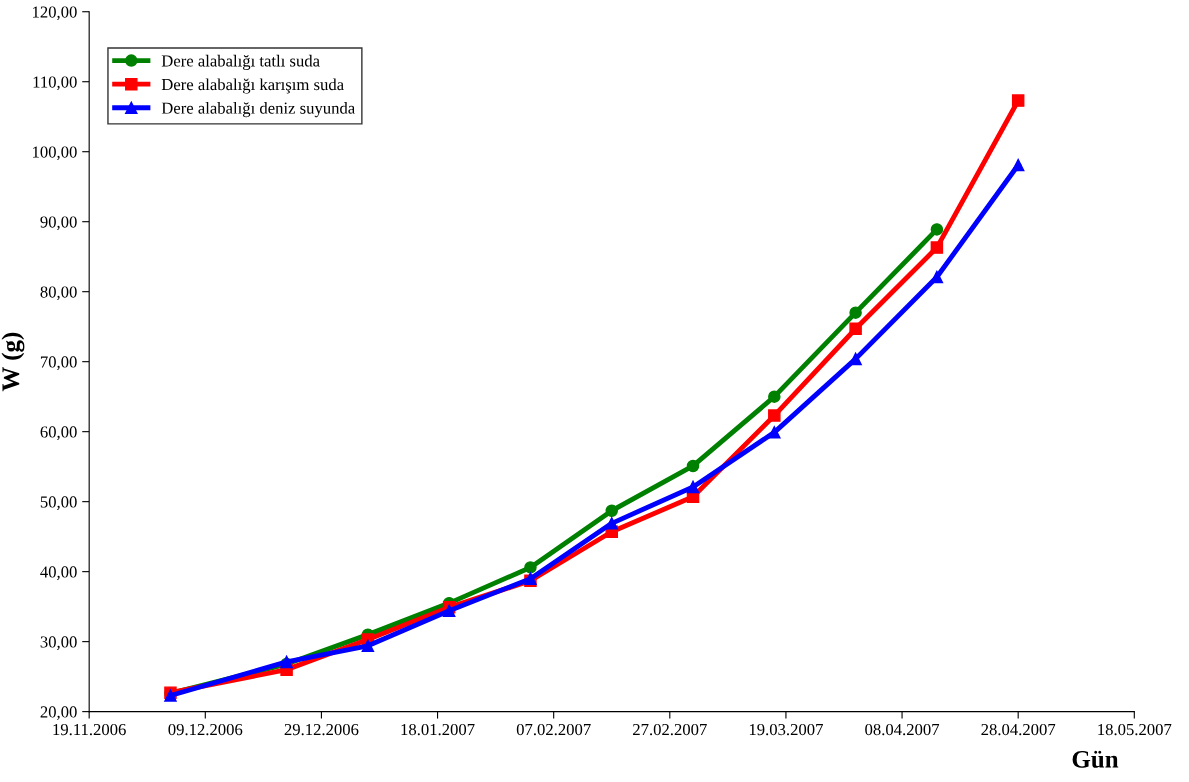 The image size is (1189, 782). Describe the element at coordinates (58, 293) in the screenshot. I see `y-tick-label: 80,00` at that location.